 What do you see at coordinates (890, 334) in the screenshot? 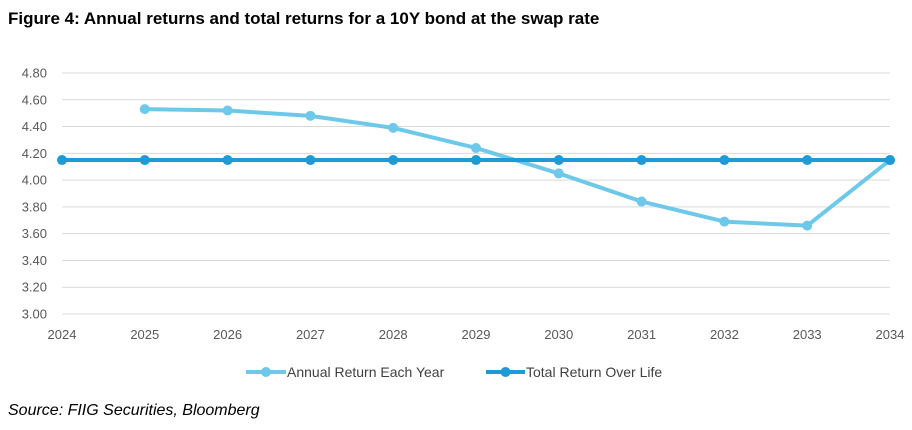
I see `x-tick-label: 2034` at bounding box center [890, 334].